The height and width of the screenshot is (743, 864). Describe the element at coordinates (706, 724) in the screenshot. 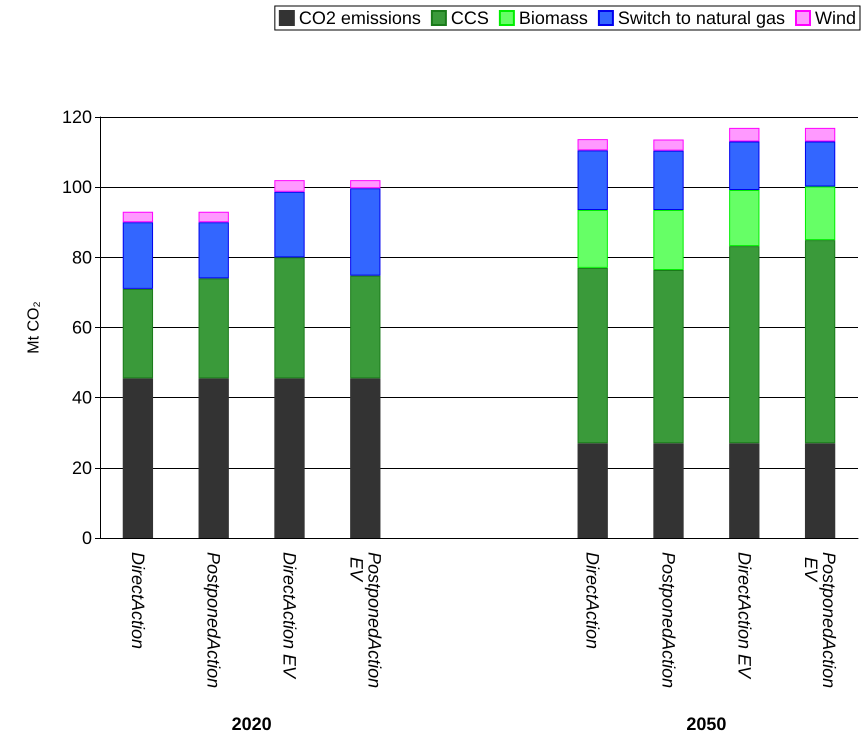

I see `text: 2050` at that location.